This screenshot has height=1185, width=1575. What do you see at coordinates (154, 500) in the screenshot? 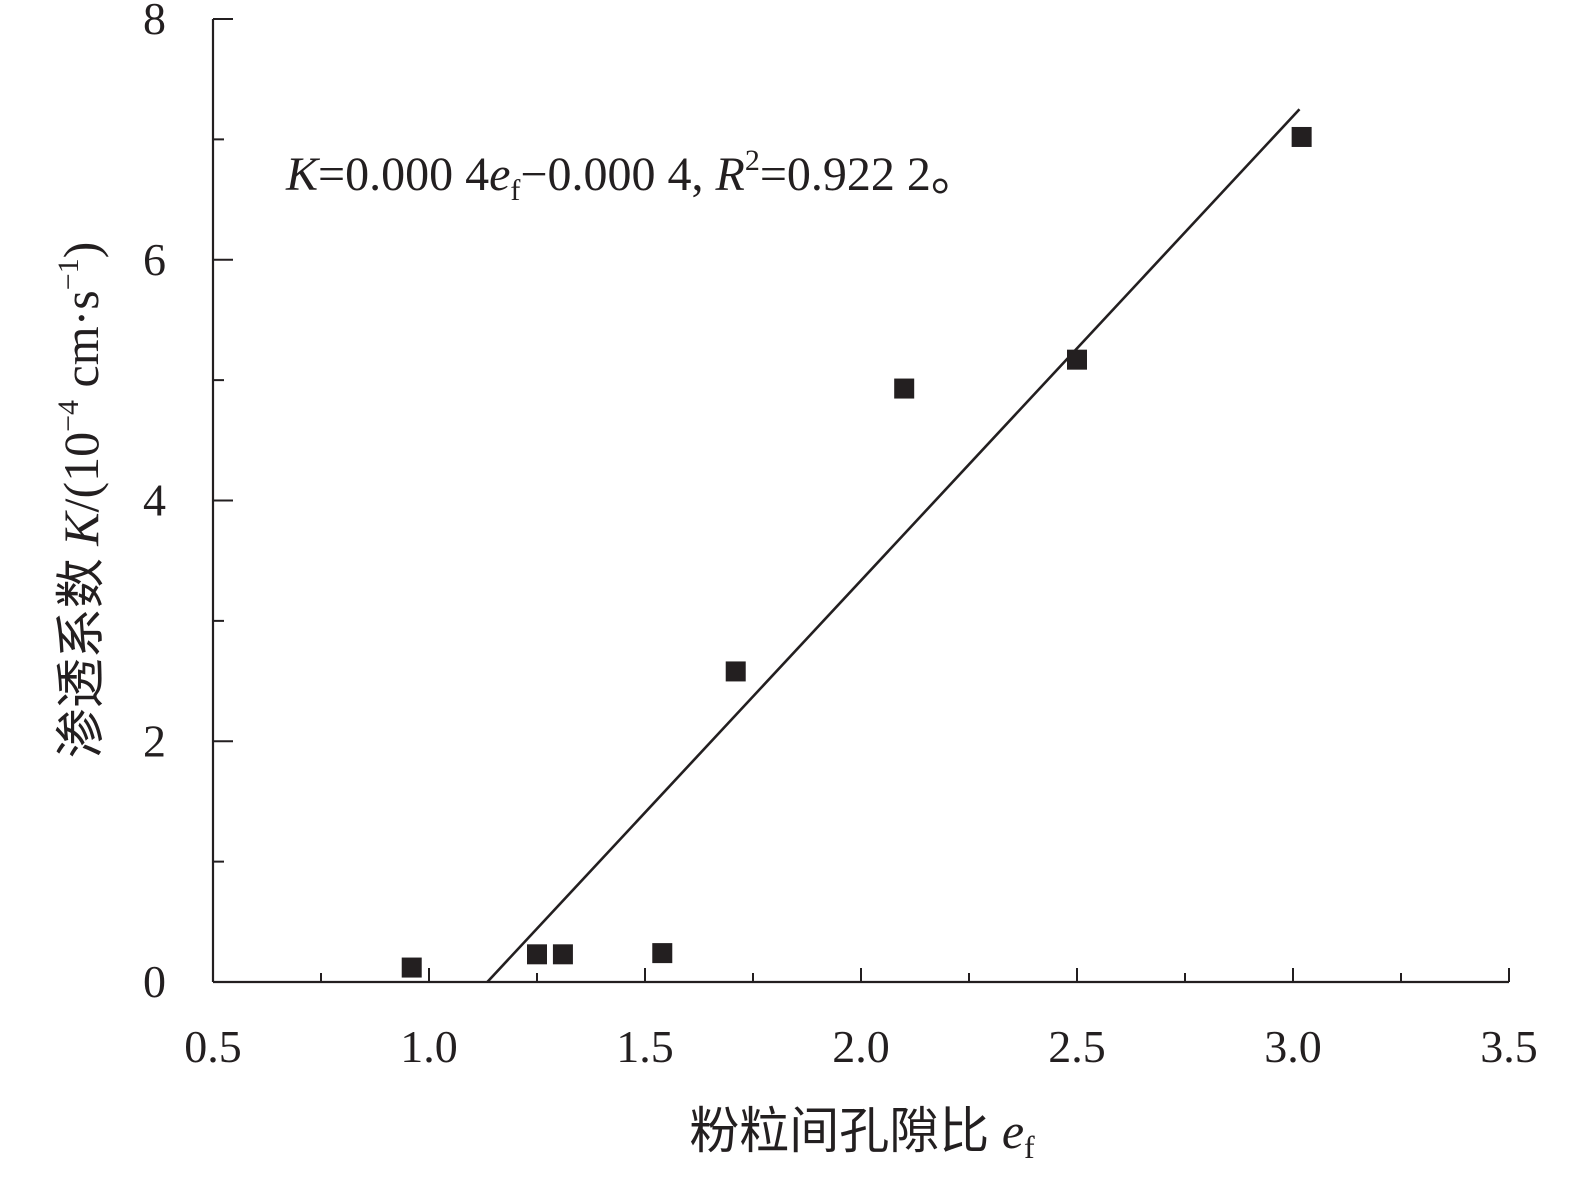
I see `y-tick-label: 4` at bounding box center [154, 500].